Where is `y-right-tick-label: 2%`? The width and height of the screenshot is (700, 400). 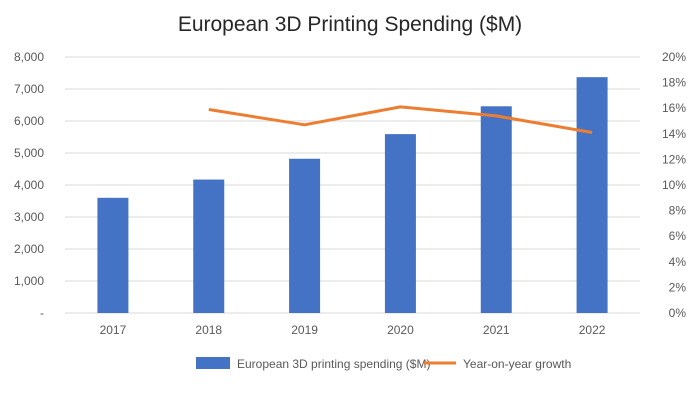 y-right-tick-label: 2% is located at coordinates (678, 287).